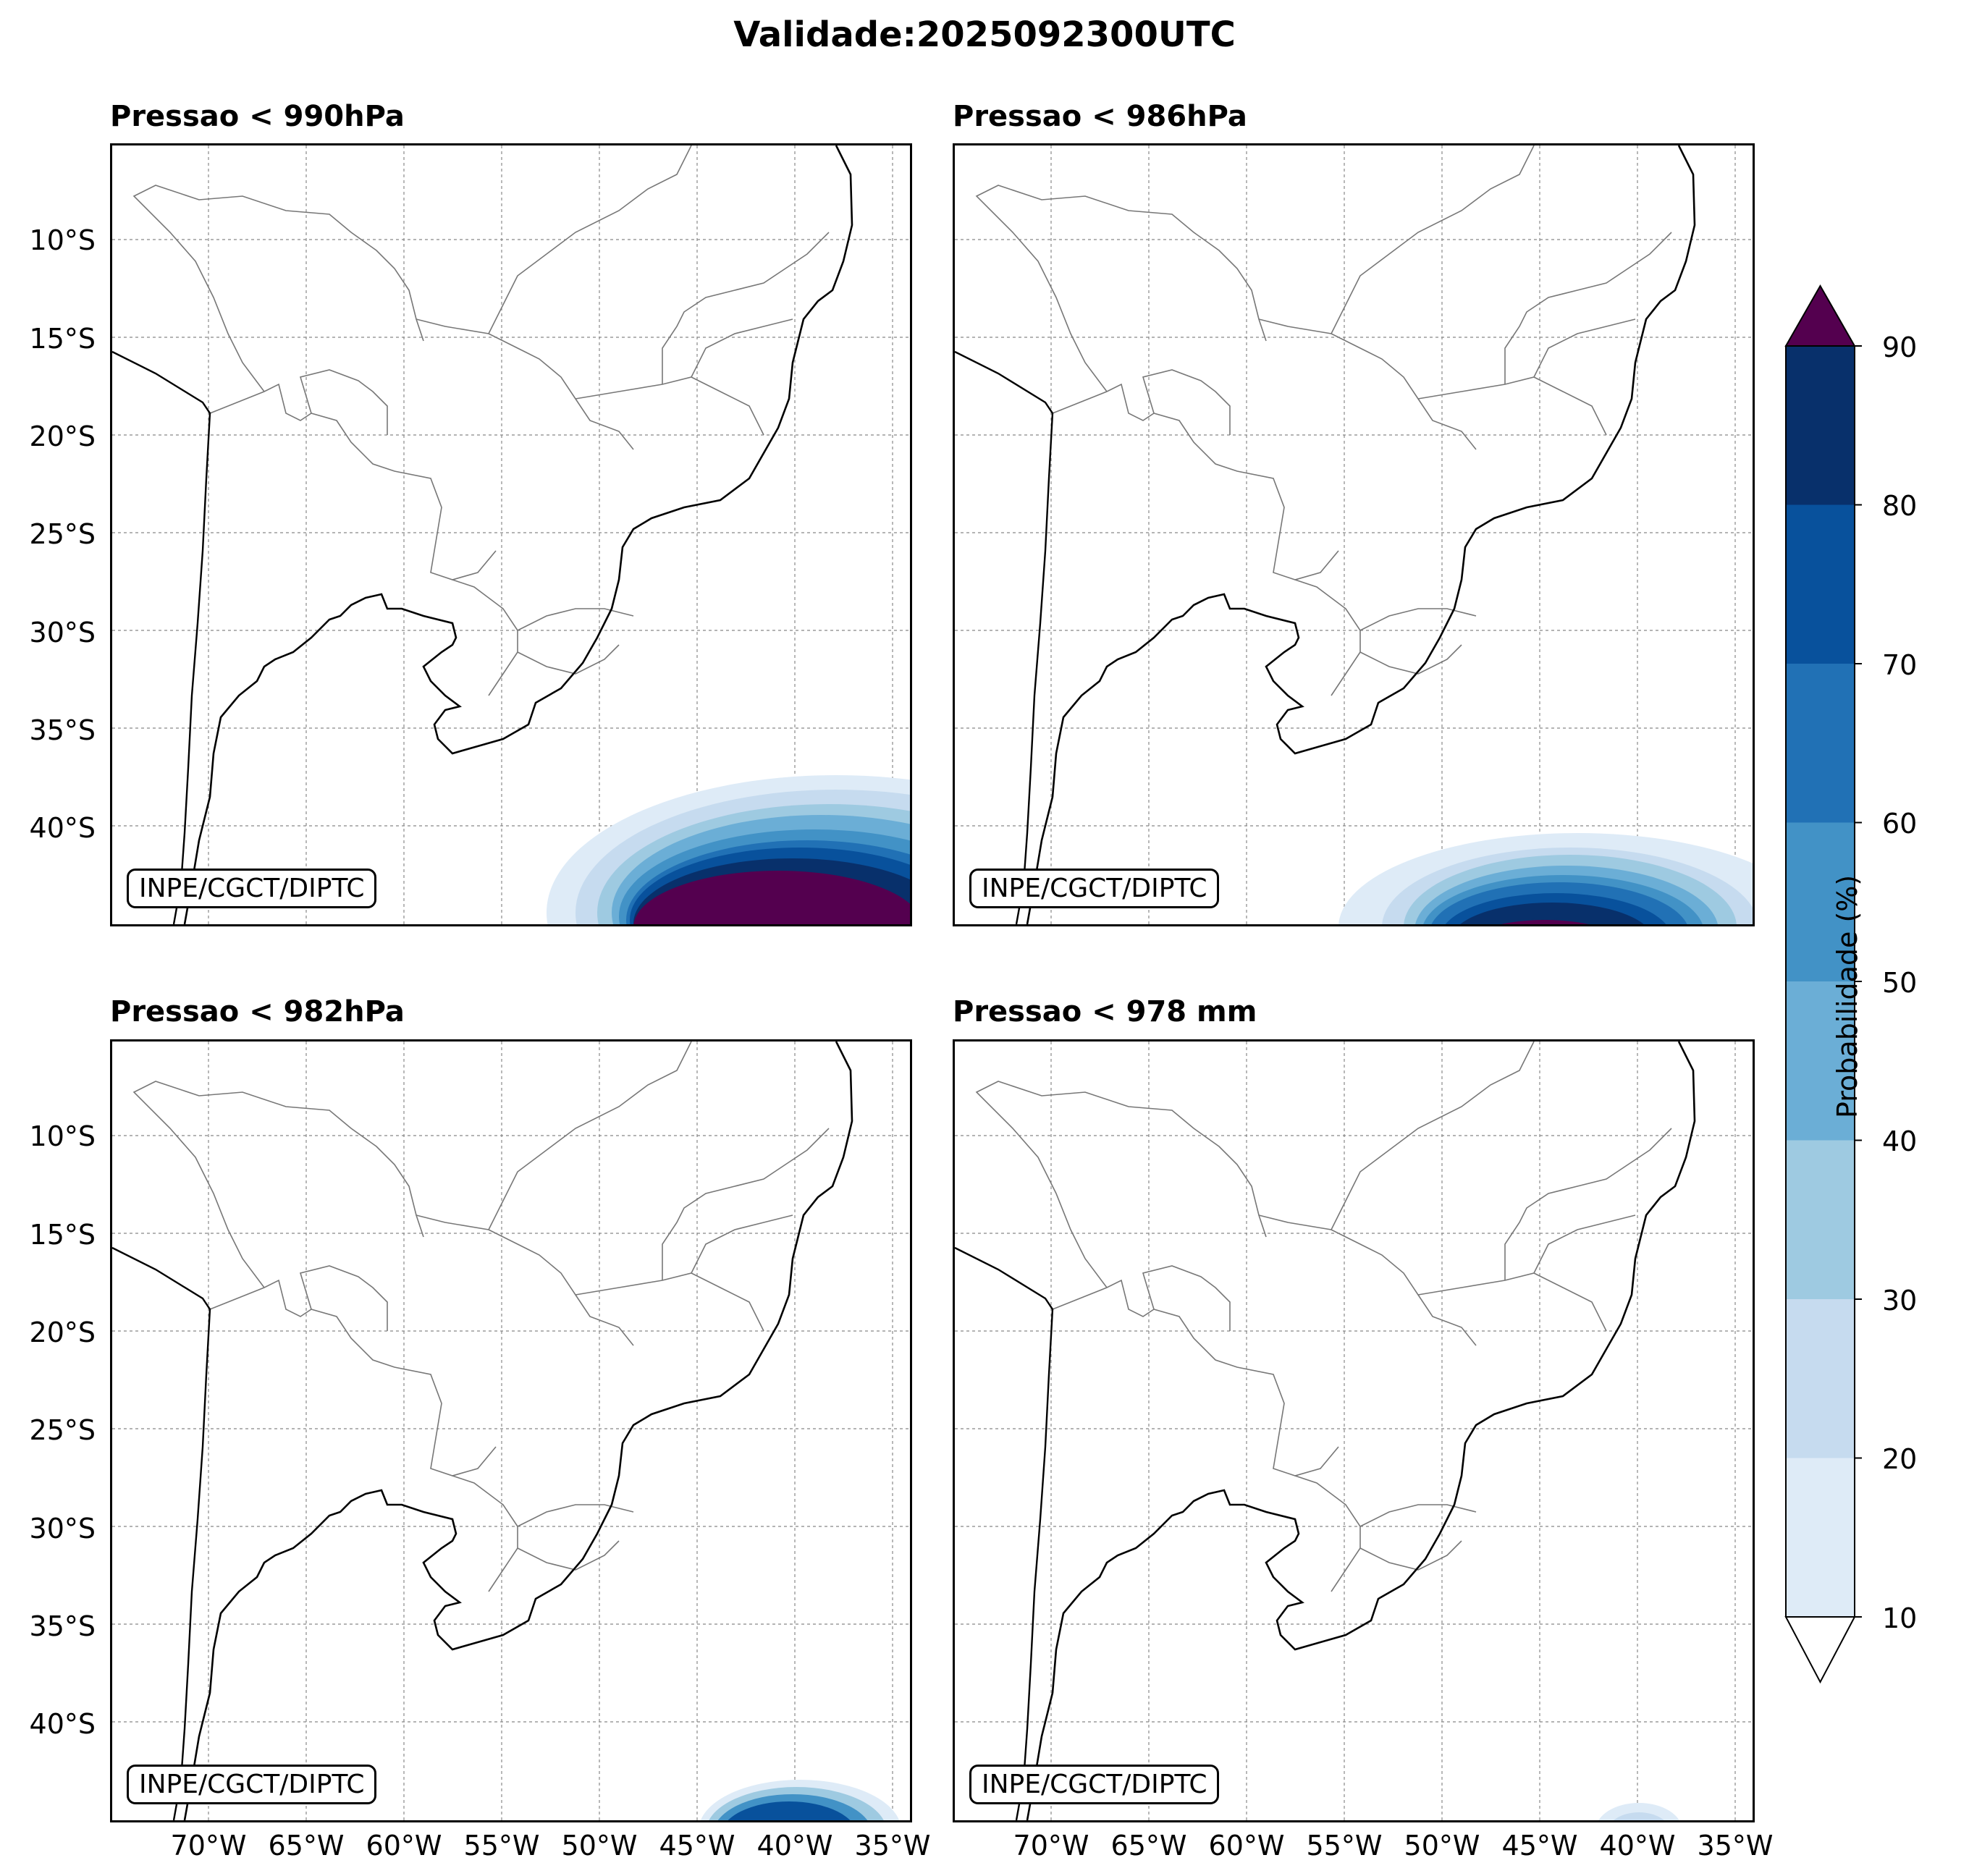  I want to click on colorbar-tick: 70, so click(1900, 665).